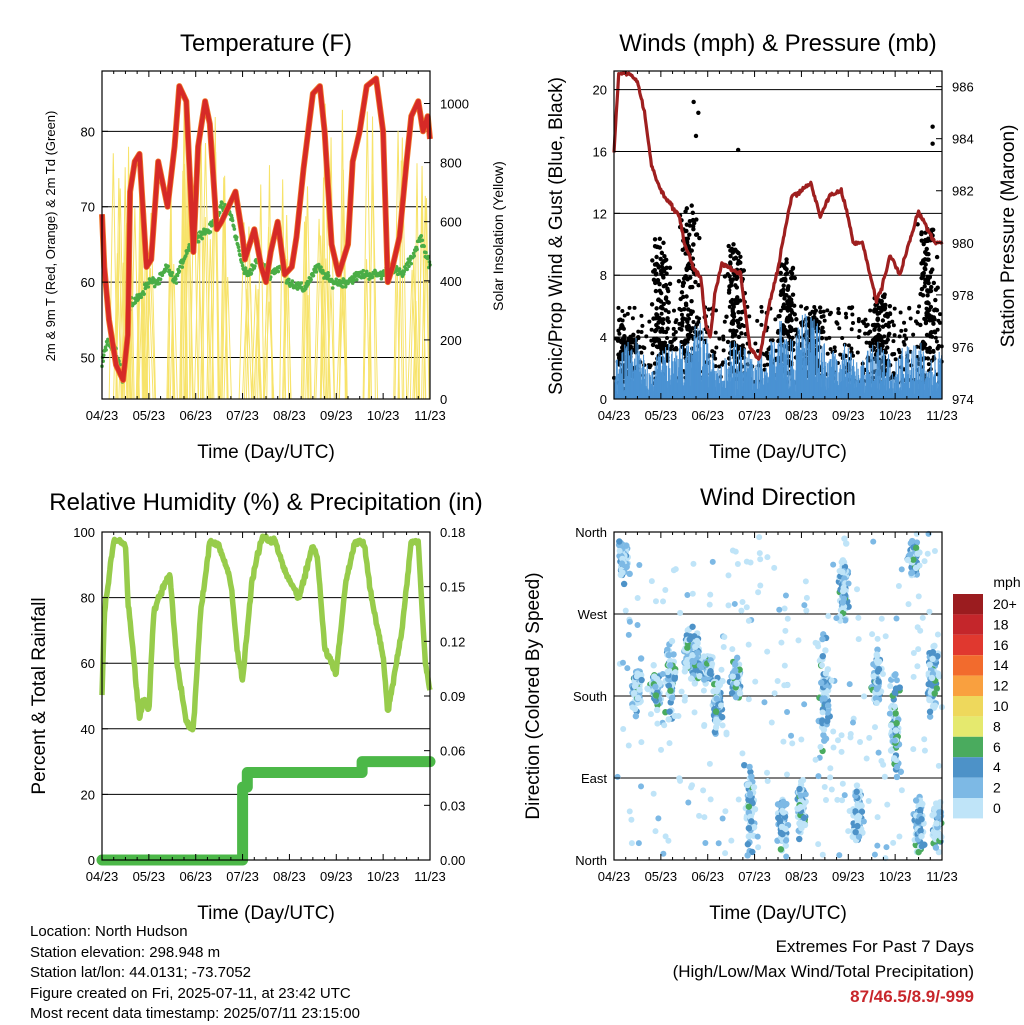  What do you see at coordinates (533, 695) in the screenshot?
I see `y-axis-label: Direction (Colored By Speed)` at bounding box center [533, 695].